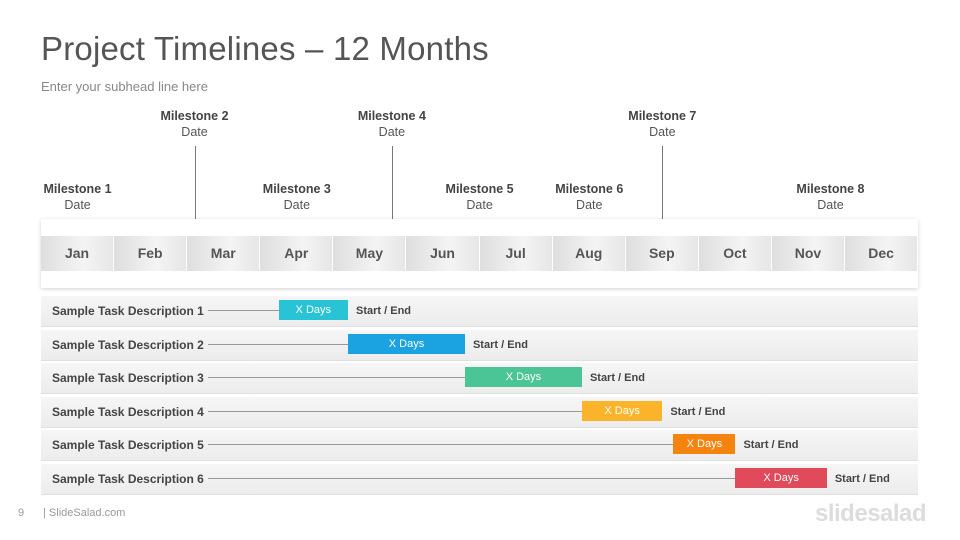 The image size is (960, 540). What do you see at coordinates (662, 124) in the screenshot?
I see `milestone-7: Milestone 7 Date` at bounding box center [662, 124].